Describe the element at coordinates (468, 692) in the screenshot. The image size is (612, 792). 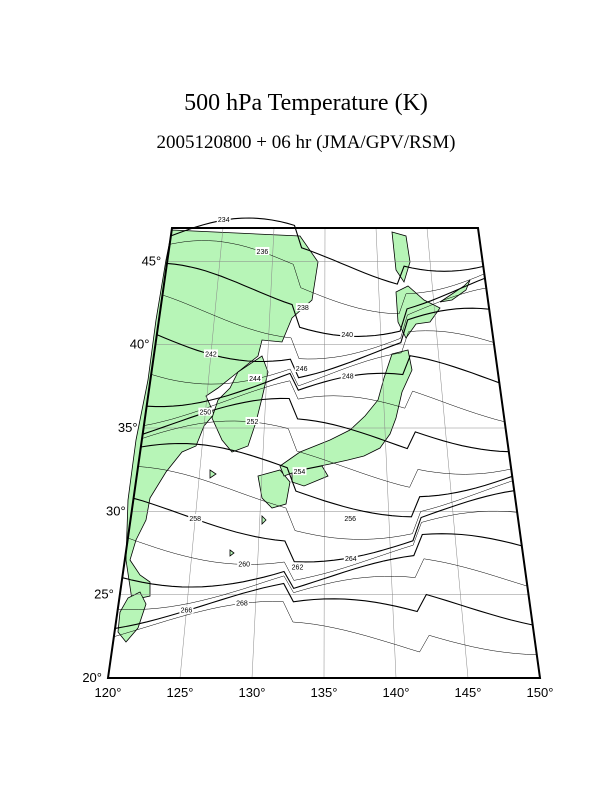
I see `lon-tick-label: 145°` at that location.